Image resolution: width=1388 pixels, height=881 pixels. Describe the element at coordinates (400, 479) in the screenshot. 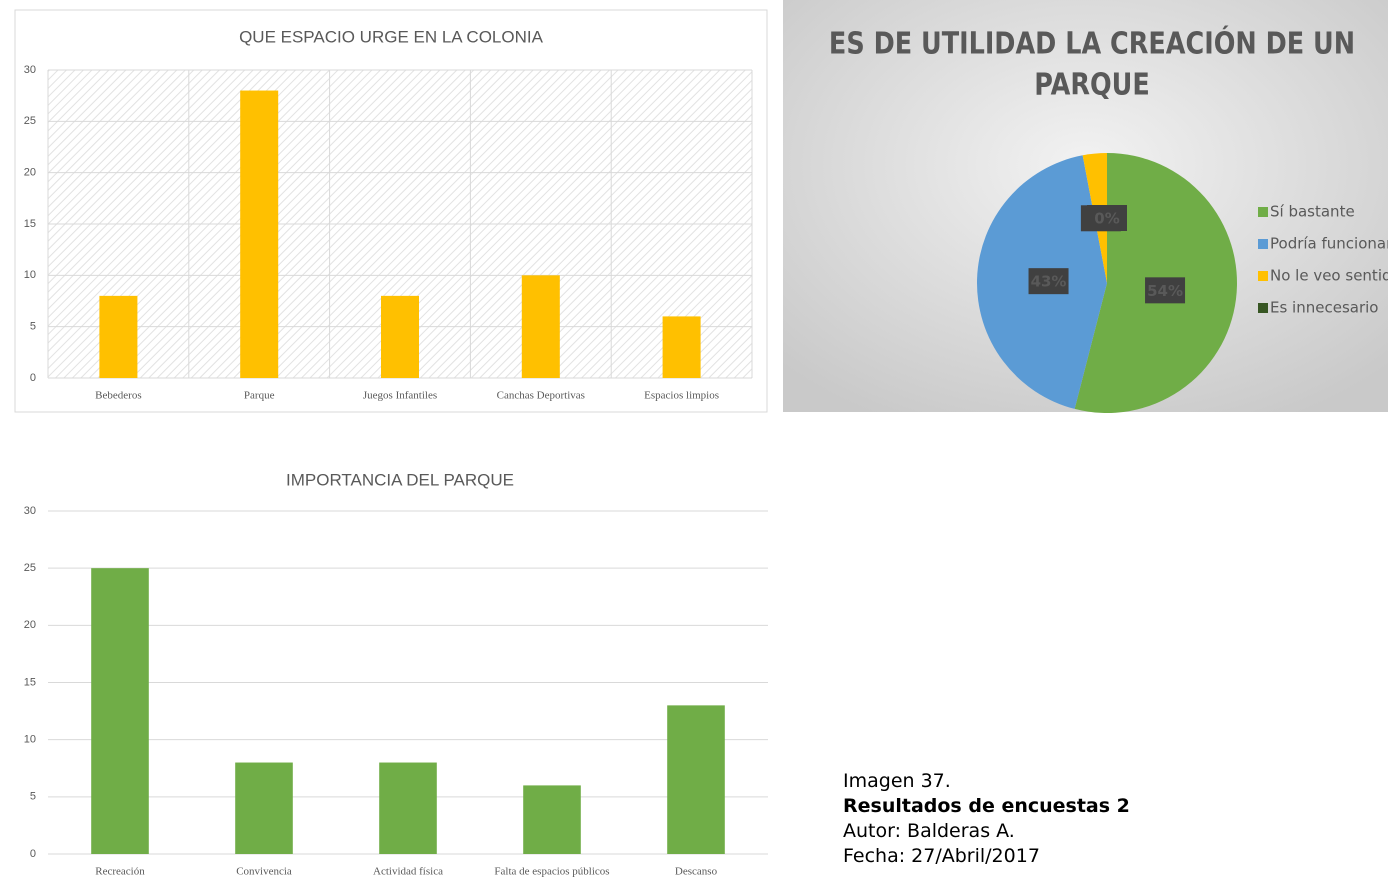

I see `chart-title: IMPORTANCIA DEL PARQUE` at that location.